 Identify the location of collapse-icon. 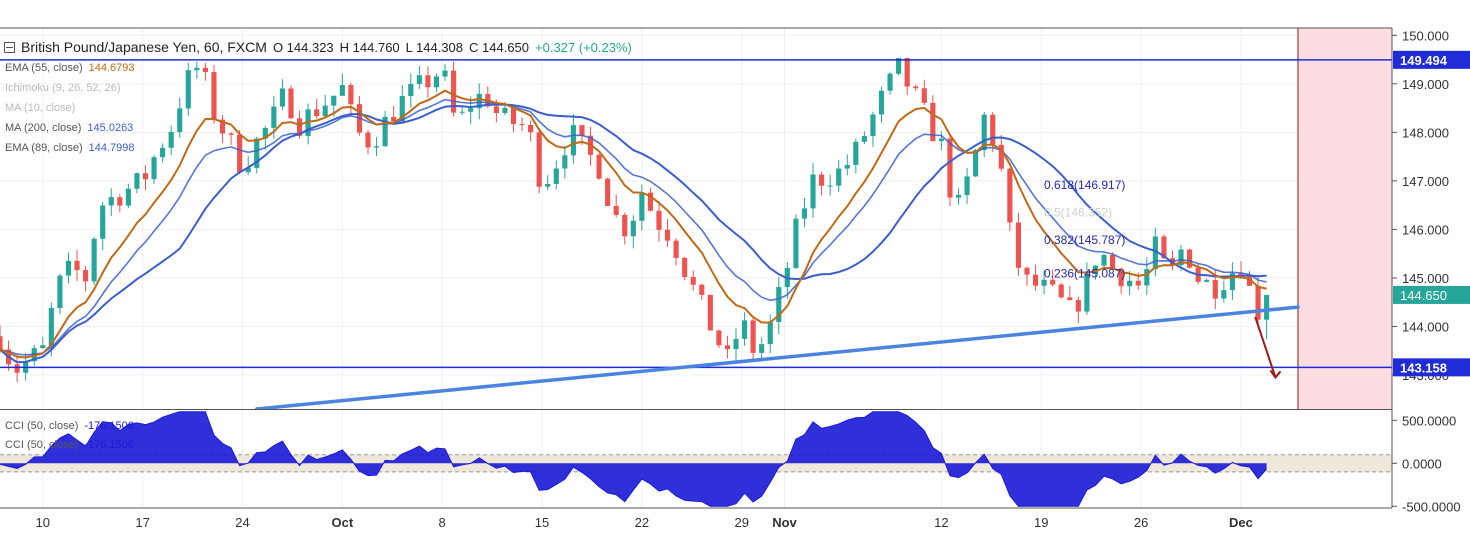
(9, 47).